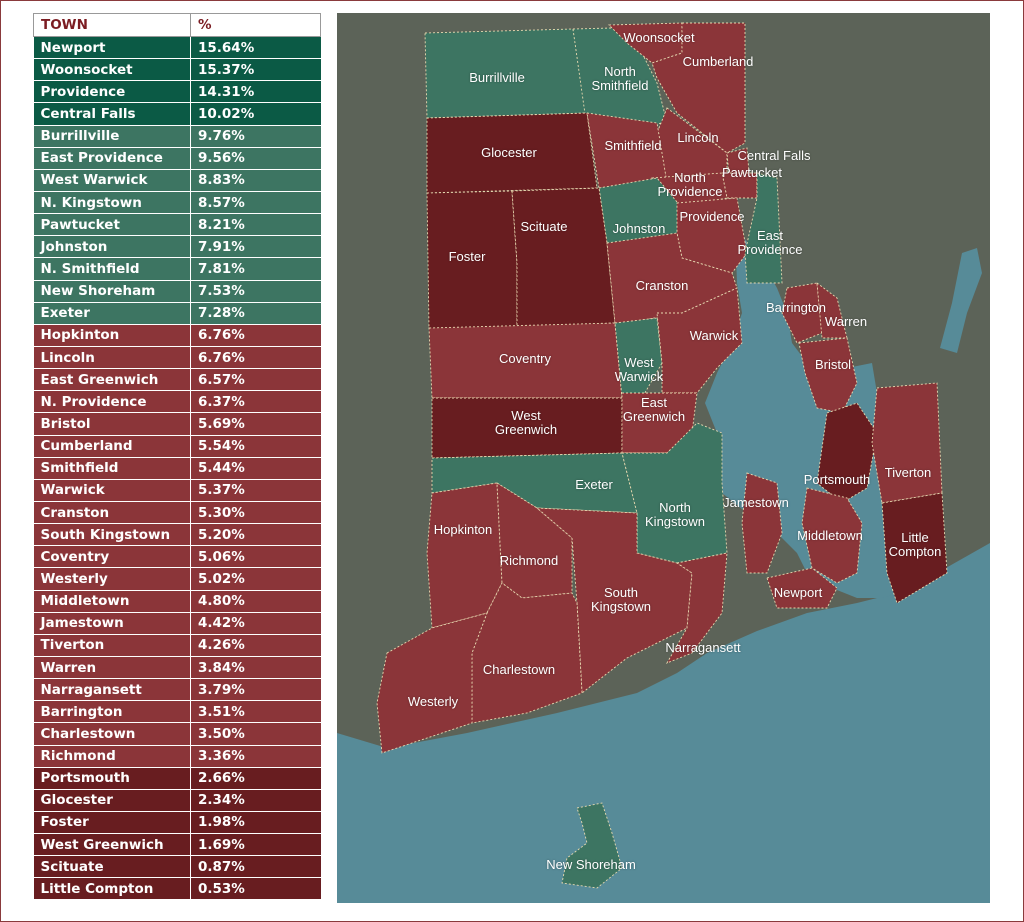 The image size is (1024, 922). What do you see at coordinates (752, 172) in the screenshot?
I see `label-pawtucket: Pawtucket` at bounding box center [752, 172].